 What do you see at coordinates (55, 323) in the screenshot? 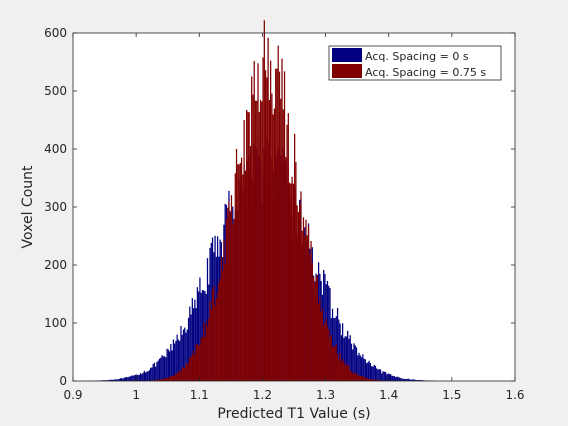
I see `y-tick-label: 100` at bounding box center [55, 323].